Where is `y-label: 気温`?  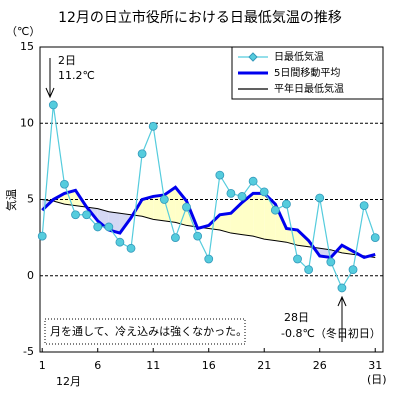 y-label: 気温 is located at coordinates (11, 200).